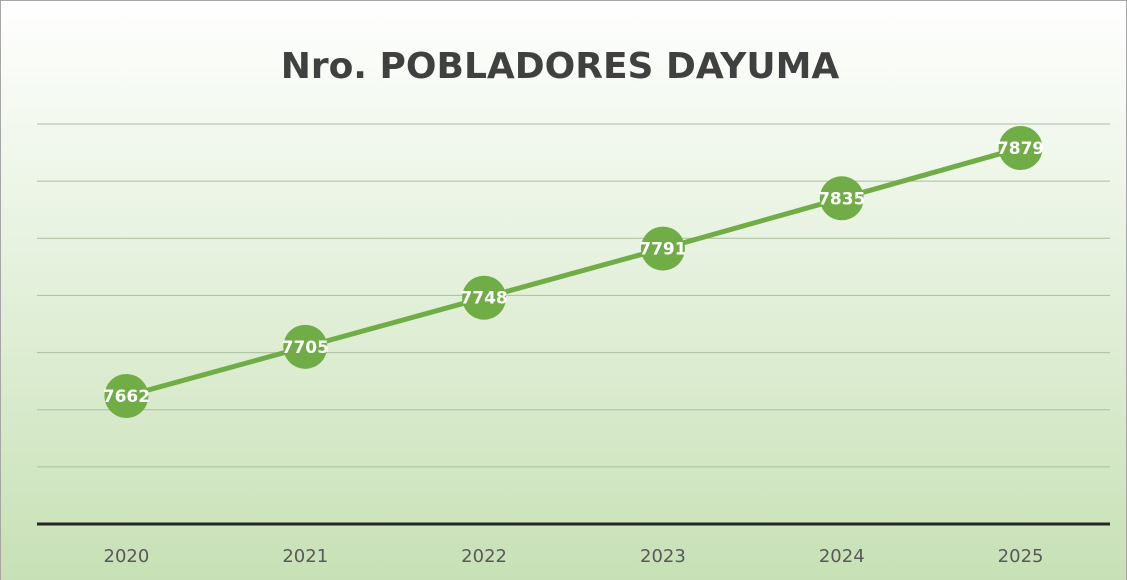 This screenshot has height=580, width=1127. I want to click on x-tick-label: 2022, so click(484, 556).